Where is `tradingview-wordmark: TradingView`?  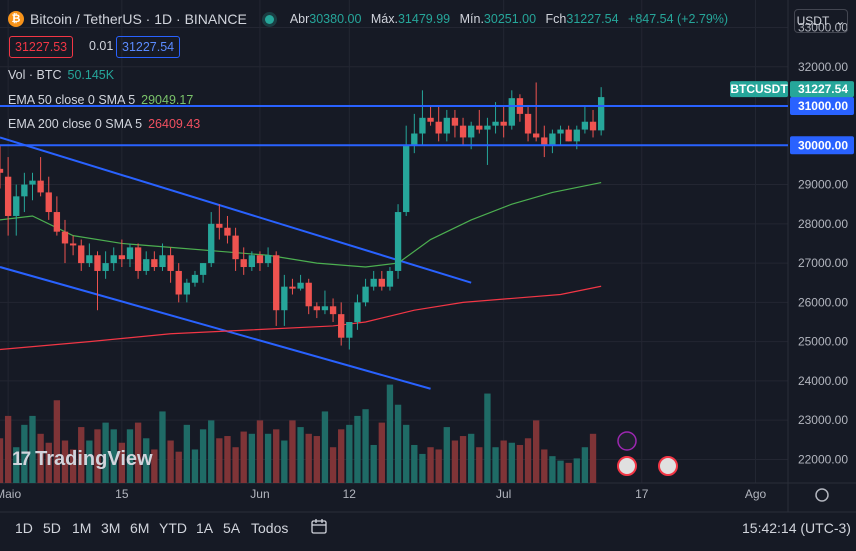 tradingview-wordmark: TradingView is located at coordinates (94, 459).